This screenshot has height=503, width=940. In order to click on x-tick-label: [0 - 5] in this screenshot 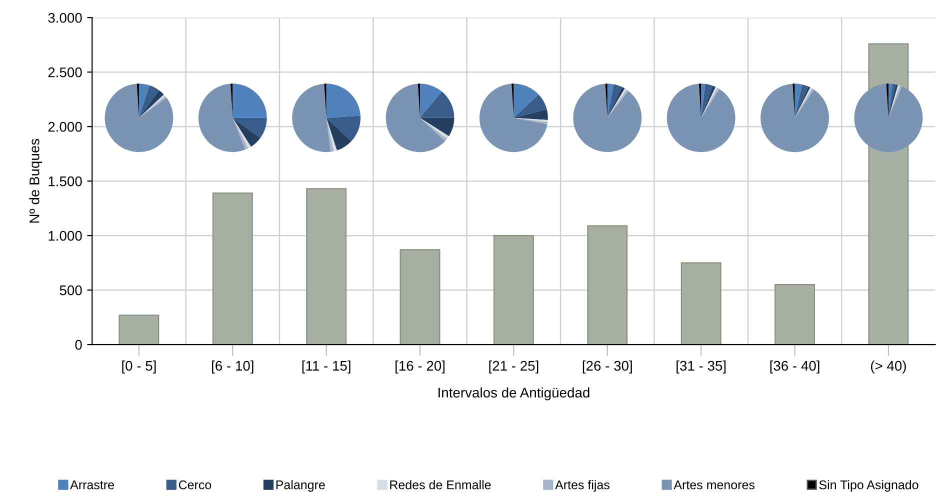, I will do `click(139, 367)`.